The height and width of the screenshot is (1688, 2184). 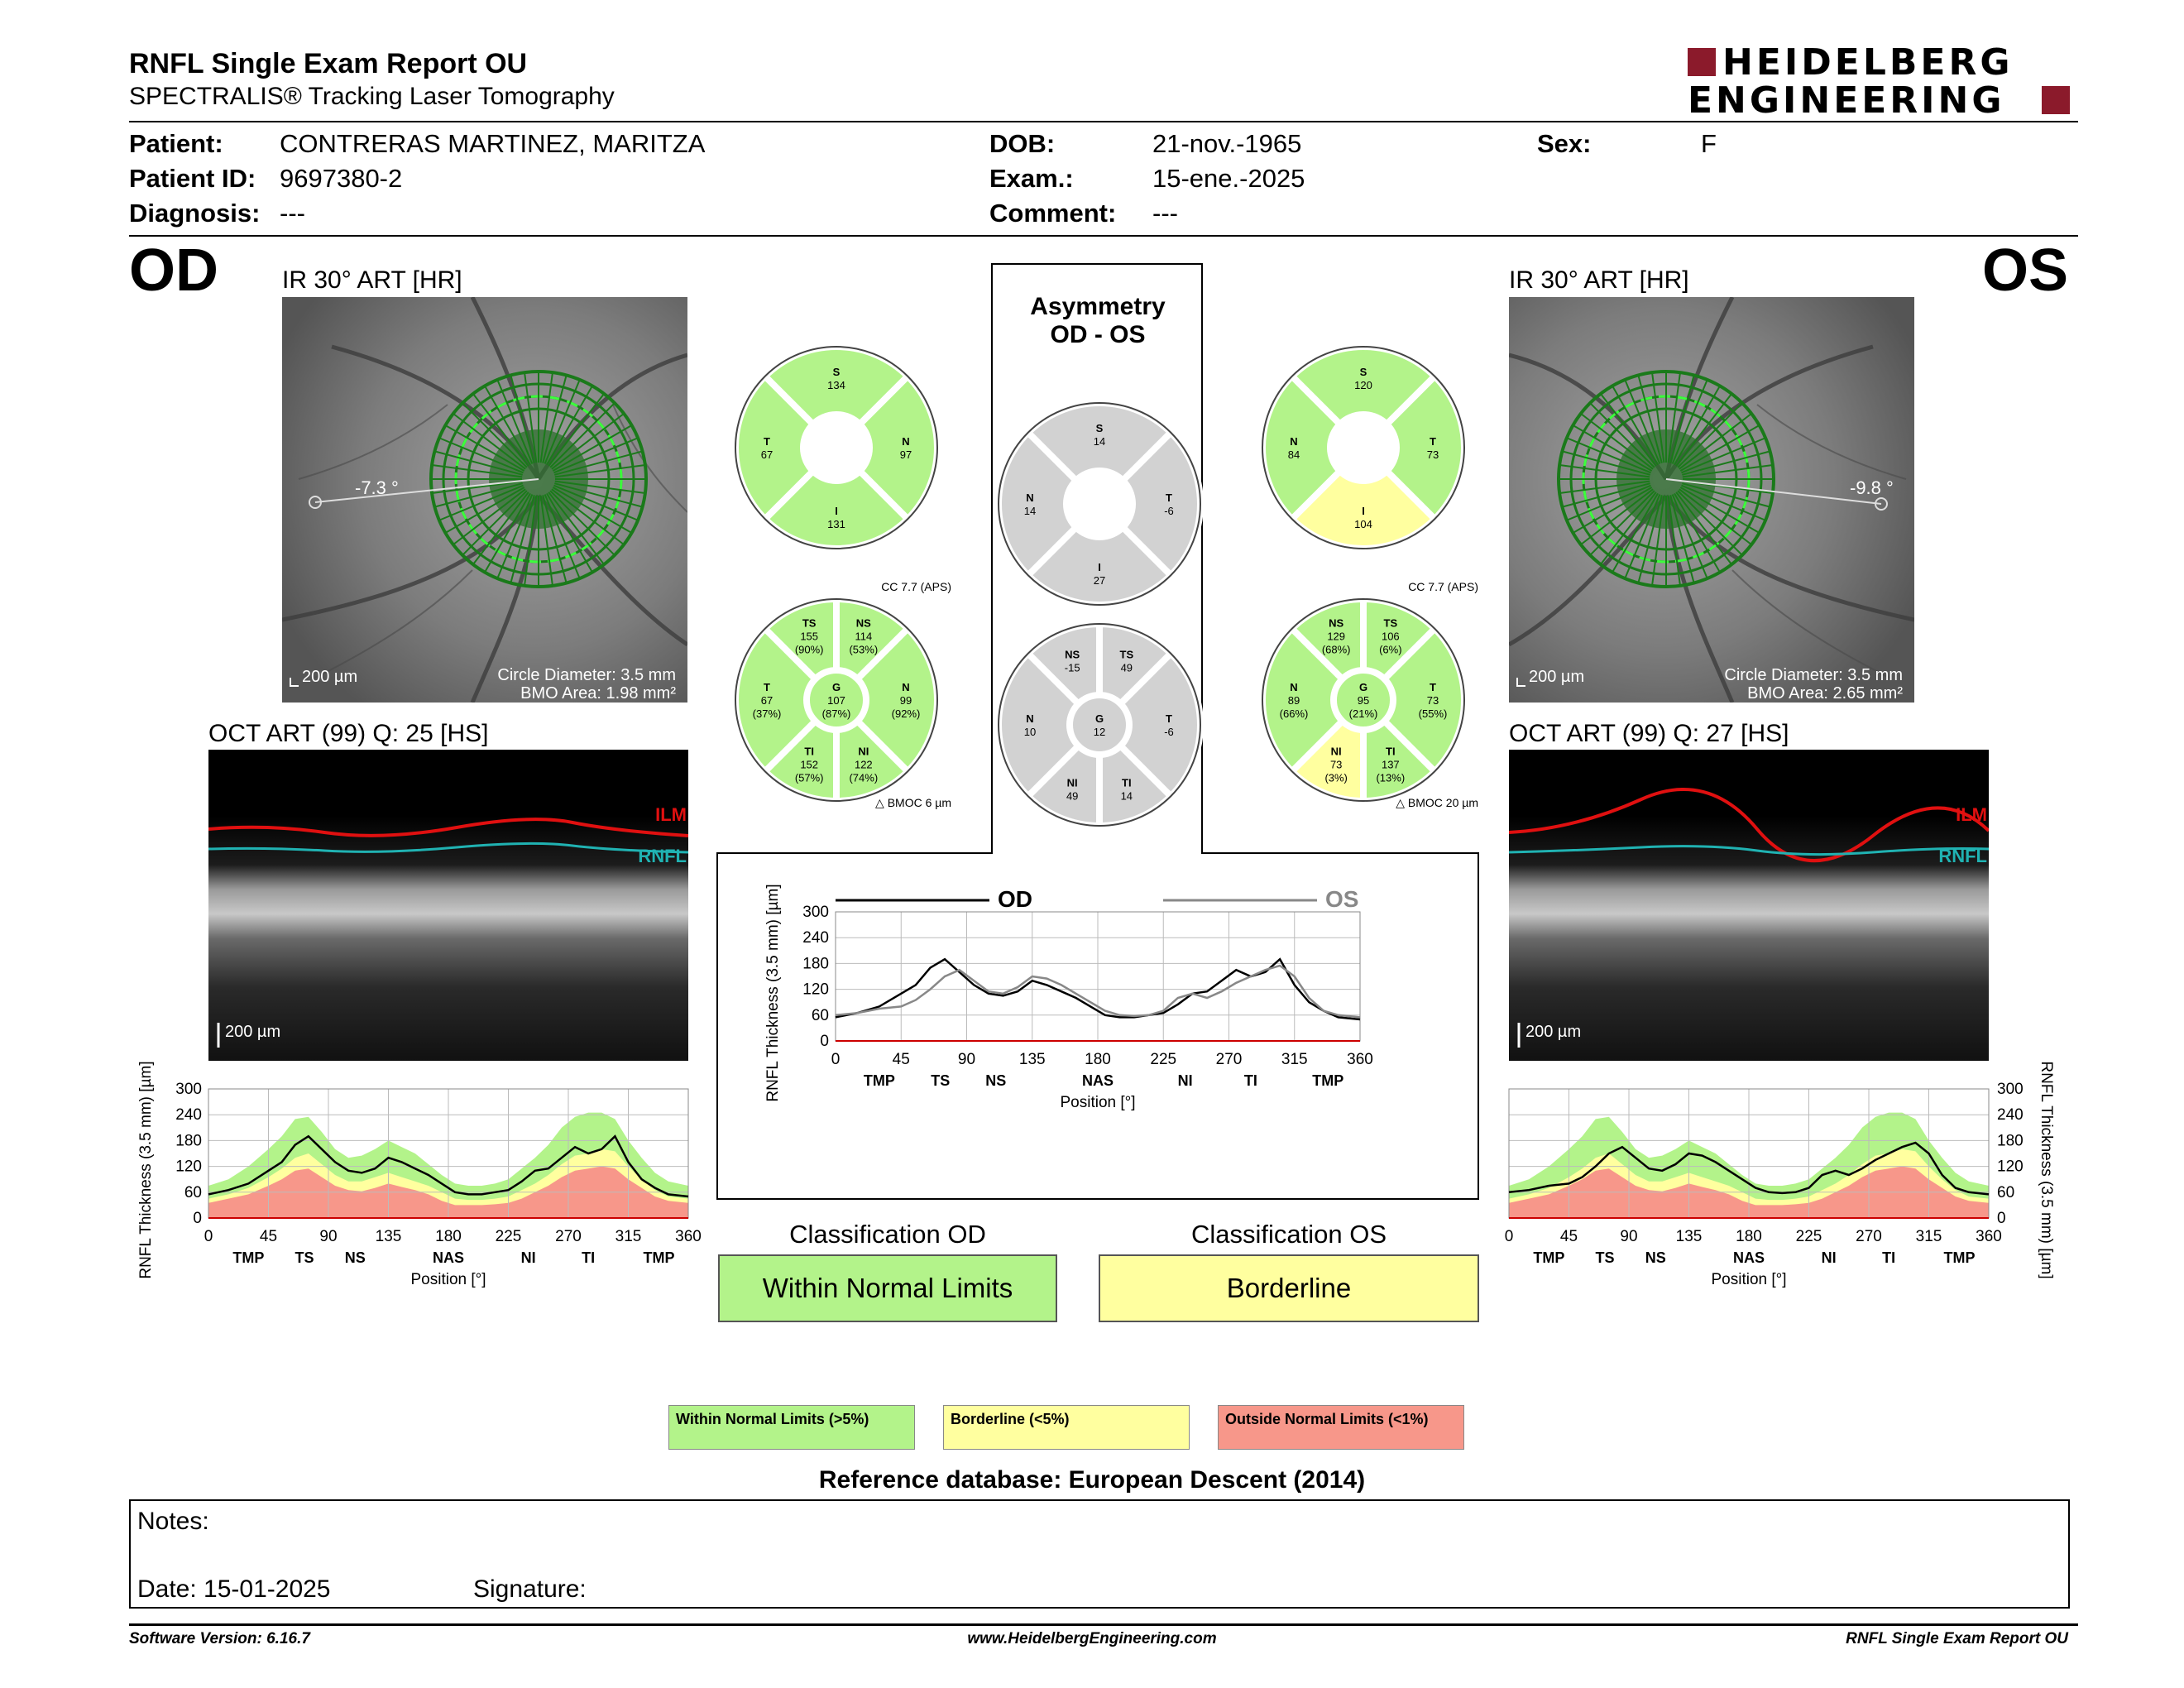 What do you see at coordinates (1250, 1080) in the screenshot?
I see `region-label: TI` at bounding box center [1250, 1080].